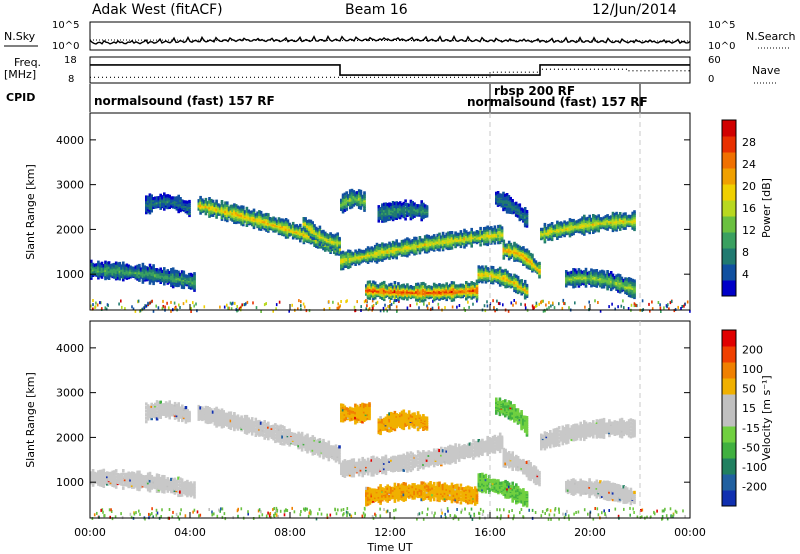 The width and height of the screenshot is (800, 554). What do you see at coordinates (70, 140) in the screenshot?
I see `y-tick-label: 4000` at bounding box center [70, 140].